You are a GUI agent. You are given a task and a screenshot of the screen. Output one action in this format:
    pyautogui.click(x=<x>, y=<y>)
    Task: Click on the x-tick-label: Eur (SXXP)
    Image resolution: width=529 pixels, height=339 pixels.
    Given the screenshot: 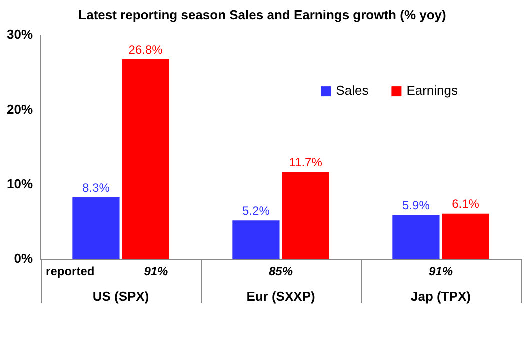 What is the action you would take?
    pyautogui.click(x=281, y=296)
    